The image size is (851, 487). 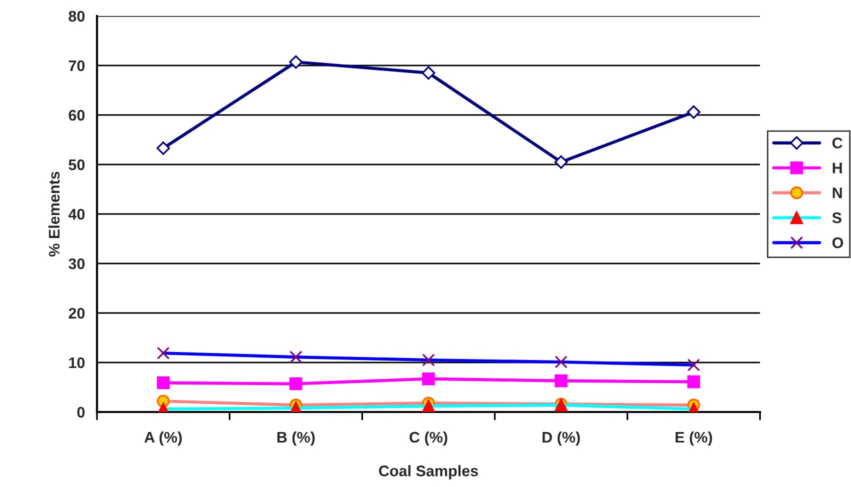 What do you see at coordinates (694, 438) in the screenshot?
I see `x-tick-label: E (%)` at bounding box center [694, 438].